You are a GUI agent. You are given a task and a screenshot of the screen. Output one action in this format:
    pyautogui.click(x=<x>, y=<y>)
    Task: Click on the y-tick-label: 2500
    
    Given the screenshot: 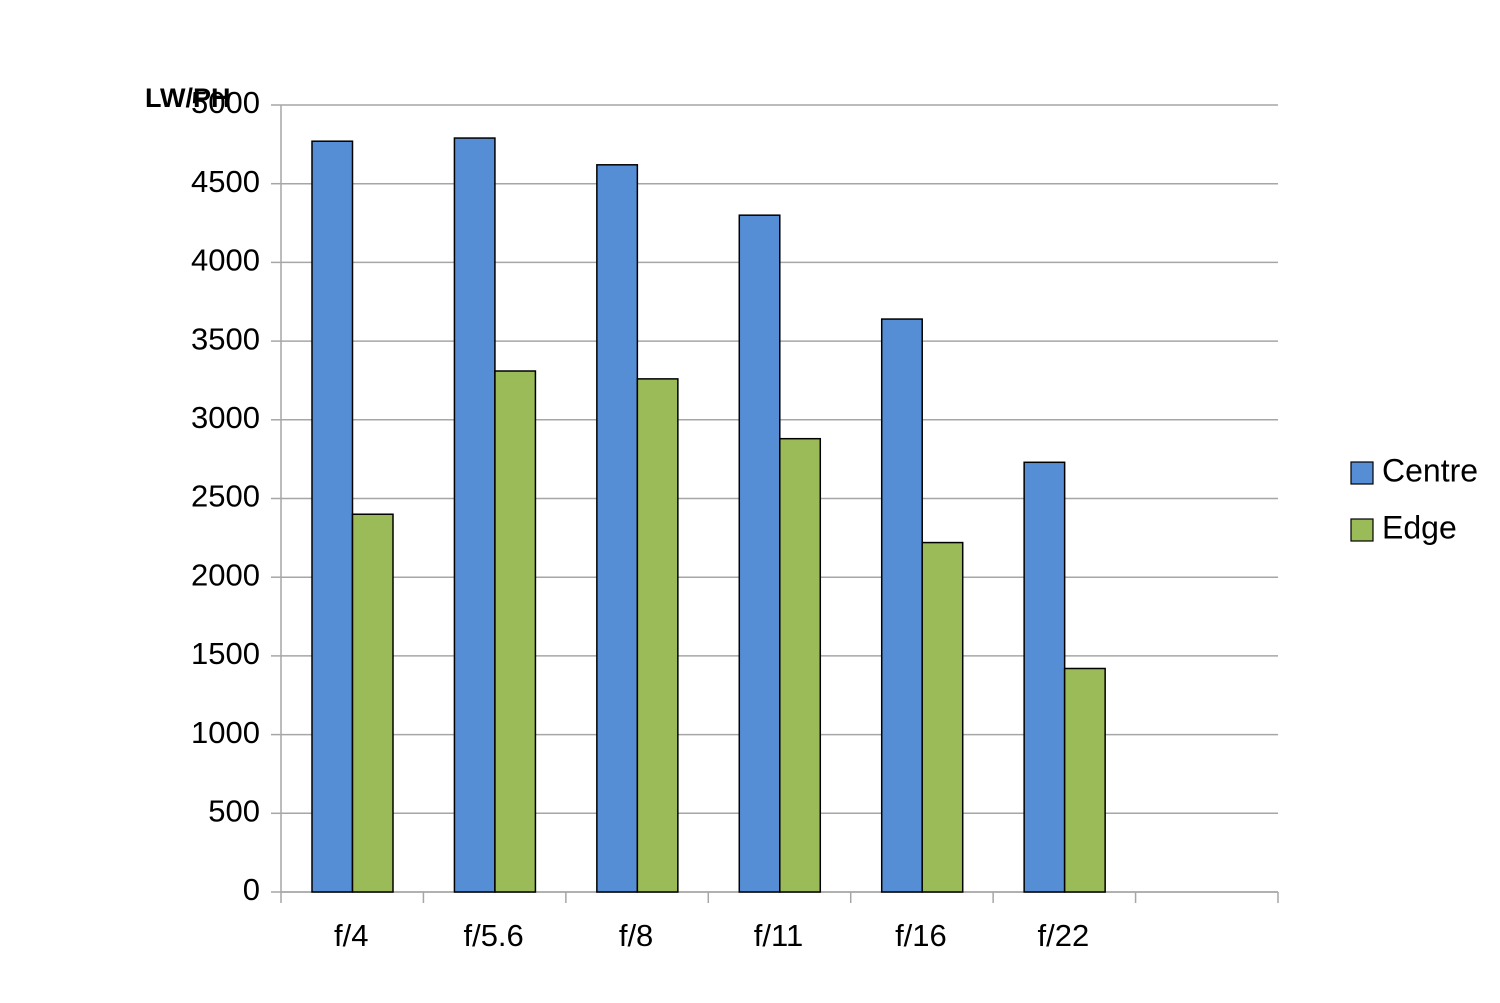 What is the action you would take?
    pyautogui.click(x=225, y=496)
    